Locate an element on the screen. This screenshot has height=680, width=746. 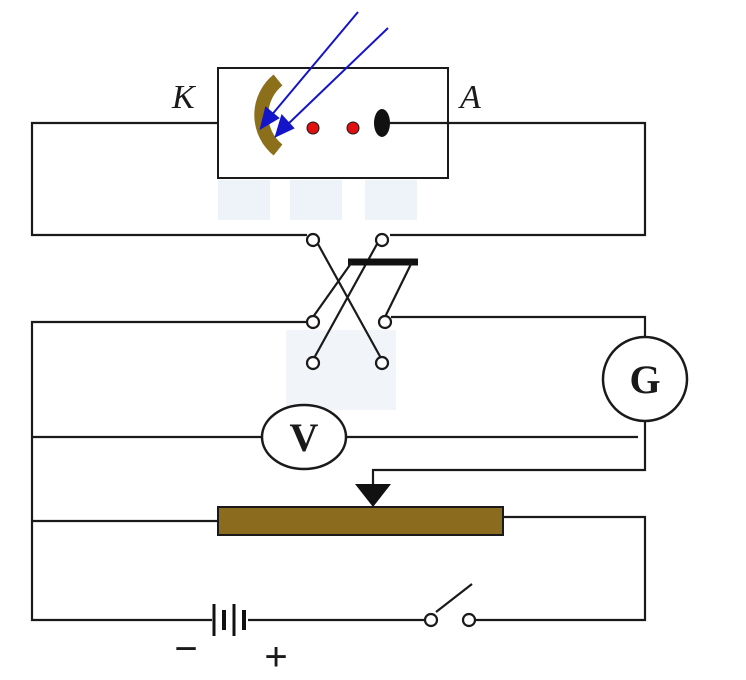
rheostat is located at coordinates (360, 510).